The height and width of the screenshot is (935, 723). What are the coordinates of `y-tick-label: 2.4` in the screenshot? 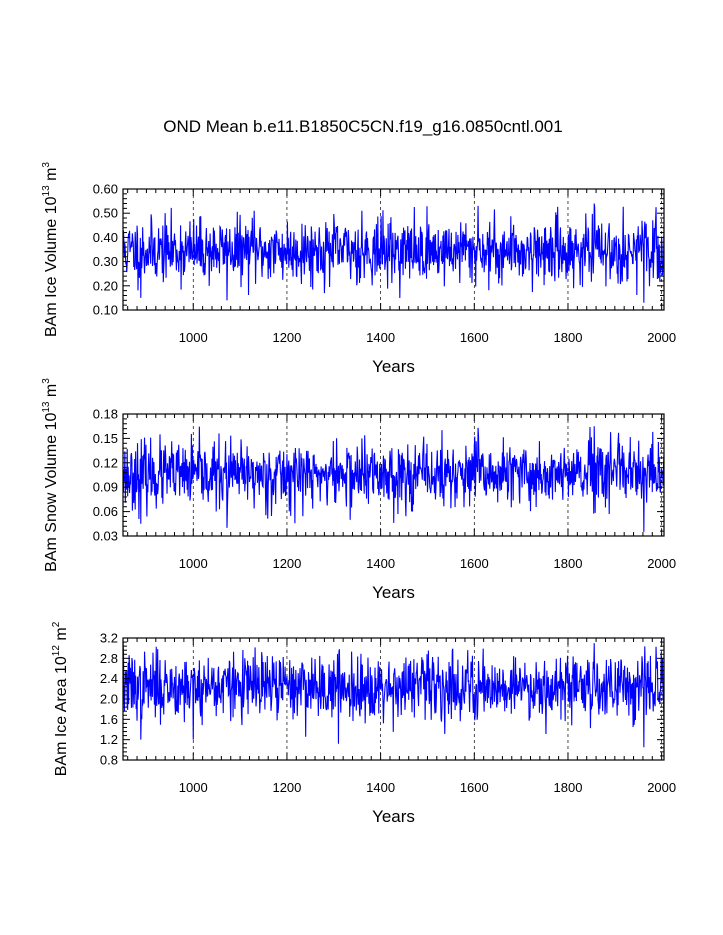 It's located at (109, 678).